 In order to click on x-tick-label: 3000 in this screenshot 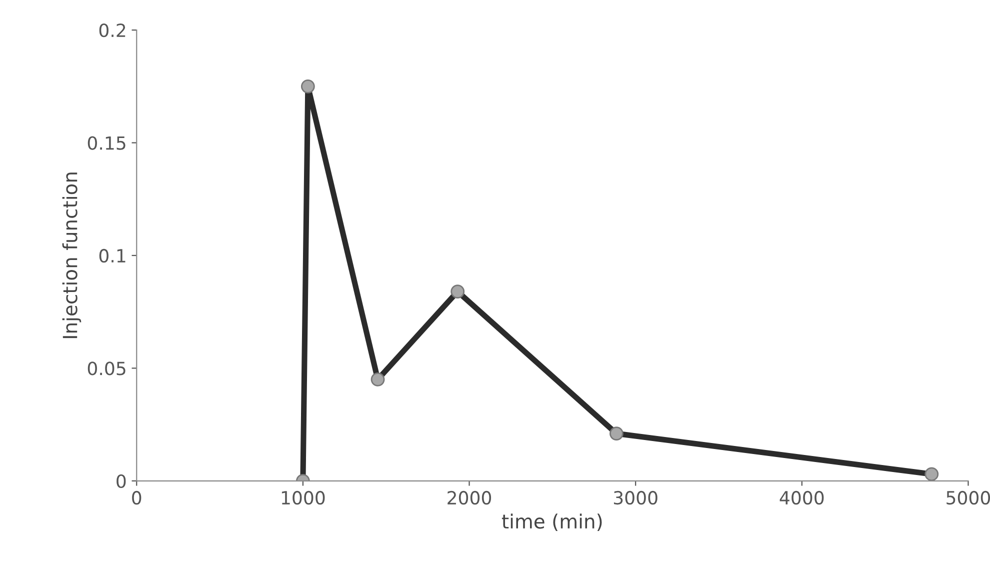, I will do `click(636, 497)`.